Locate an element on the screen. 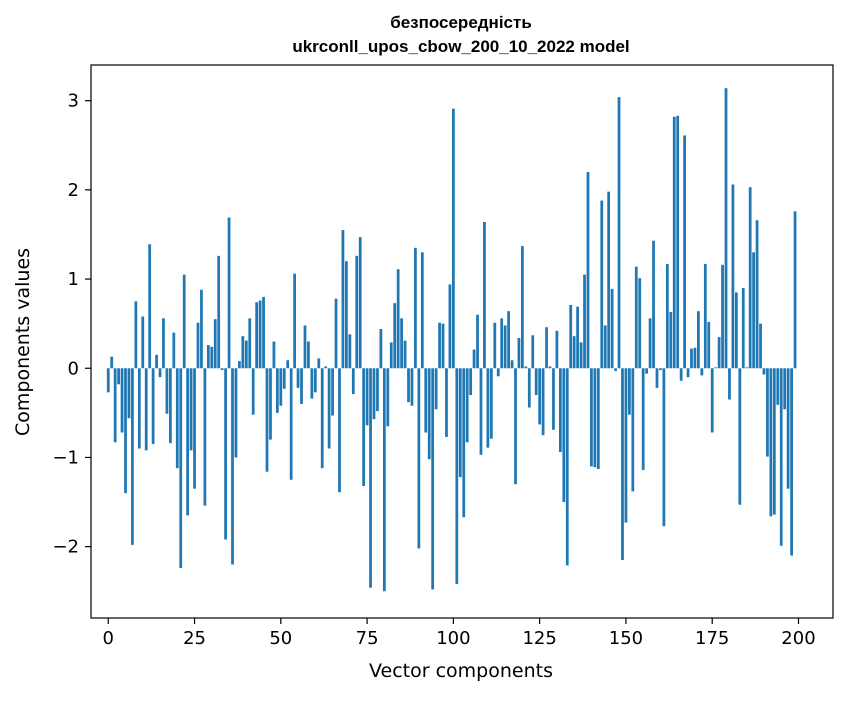  x-tick-label: 200 is located at coordinates (798, 638).